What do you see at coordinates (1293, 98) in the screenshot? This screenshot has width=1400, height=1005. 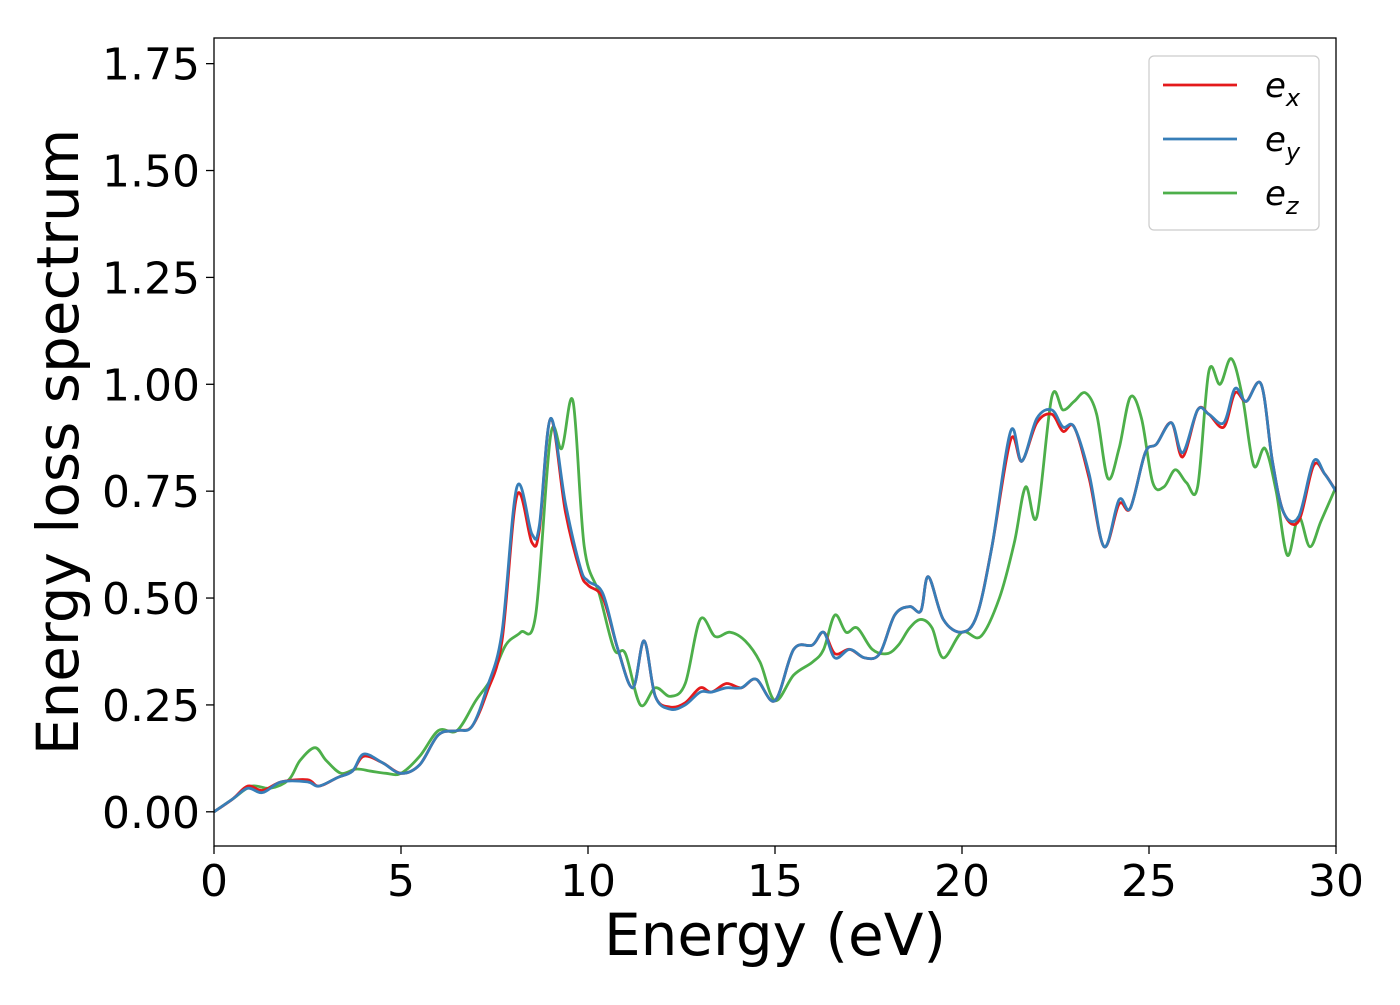 I see `legend-label-subscript: x` at bounding box center [1293, 98].